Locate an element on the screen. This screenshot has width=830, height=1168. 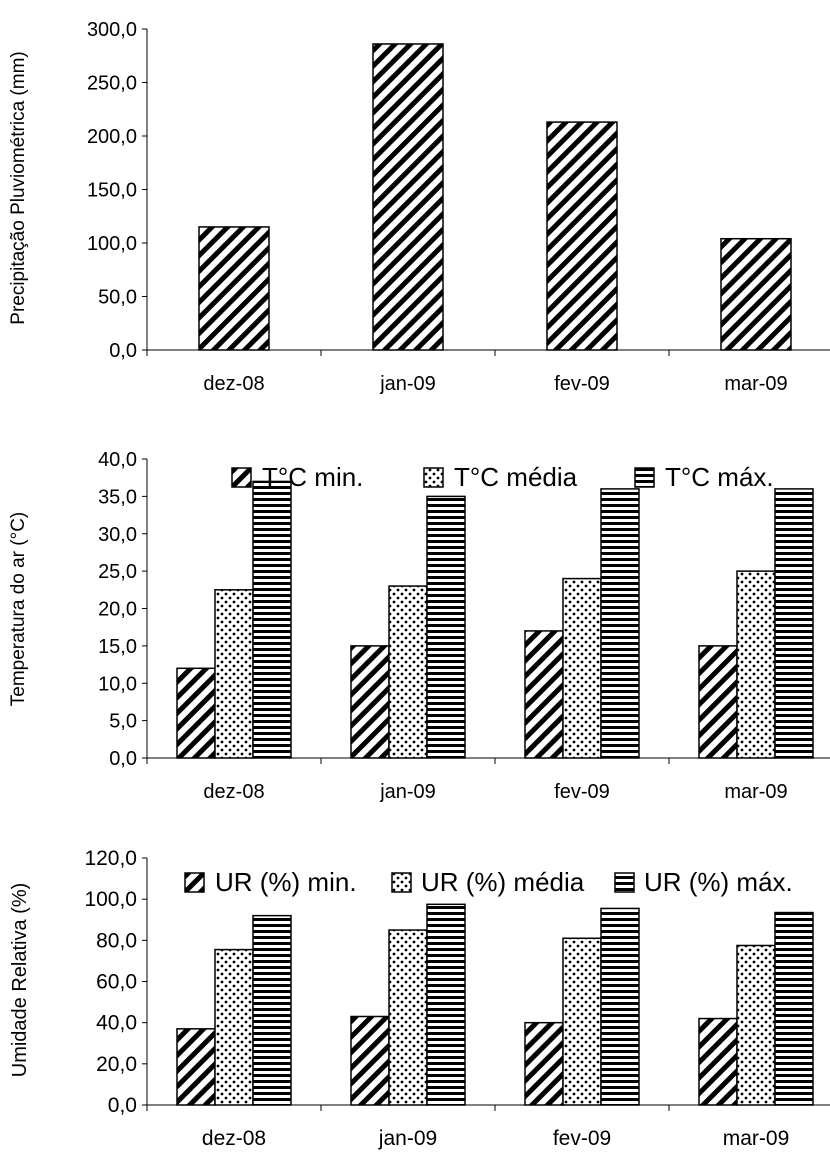
y-tick-label: 150,0 is located at coordinates (112, 191).